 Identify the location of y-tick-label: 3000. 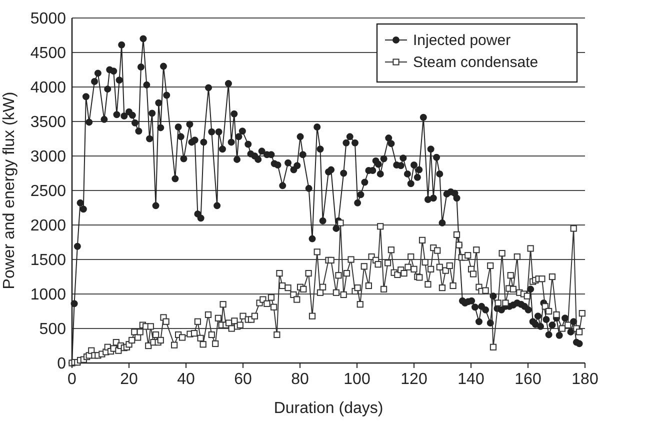
(48, 157).